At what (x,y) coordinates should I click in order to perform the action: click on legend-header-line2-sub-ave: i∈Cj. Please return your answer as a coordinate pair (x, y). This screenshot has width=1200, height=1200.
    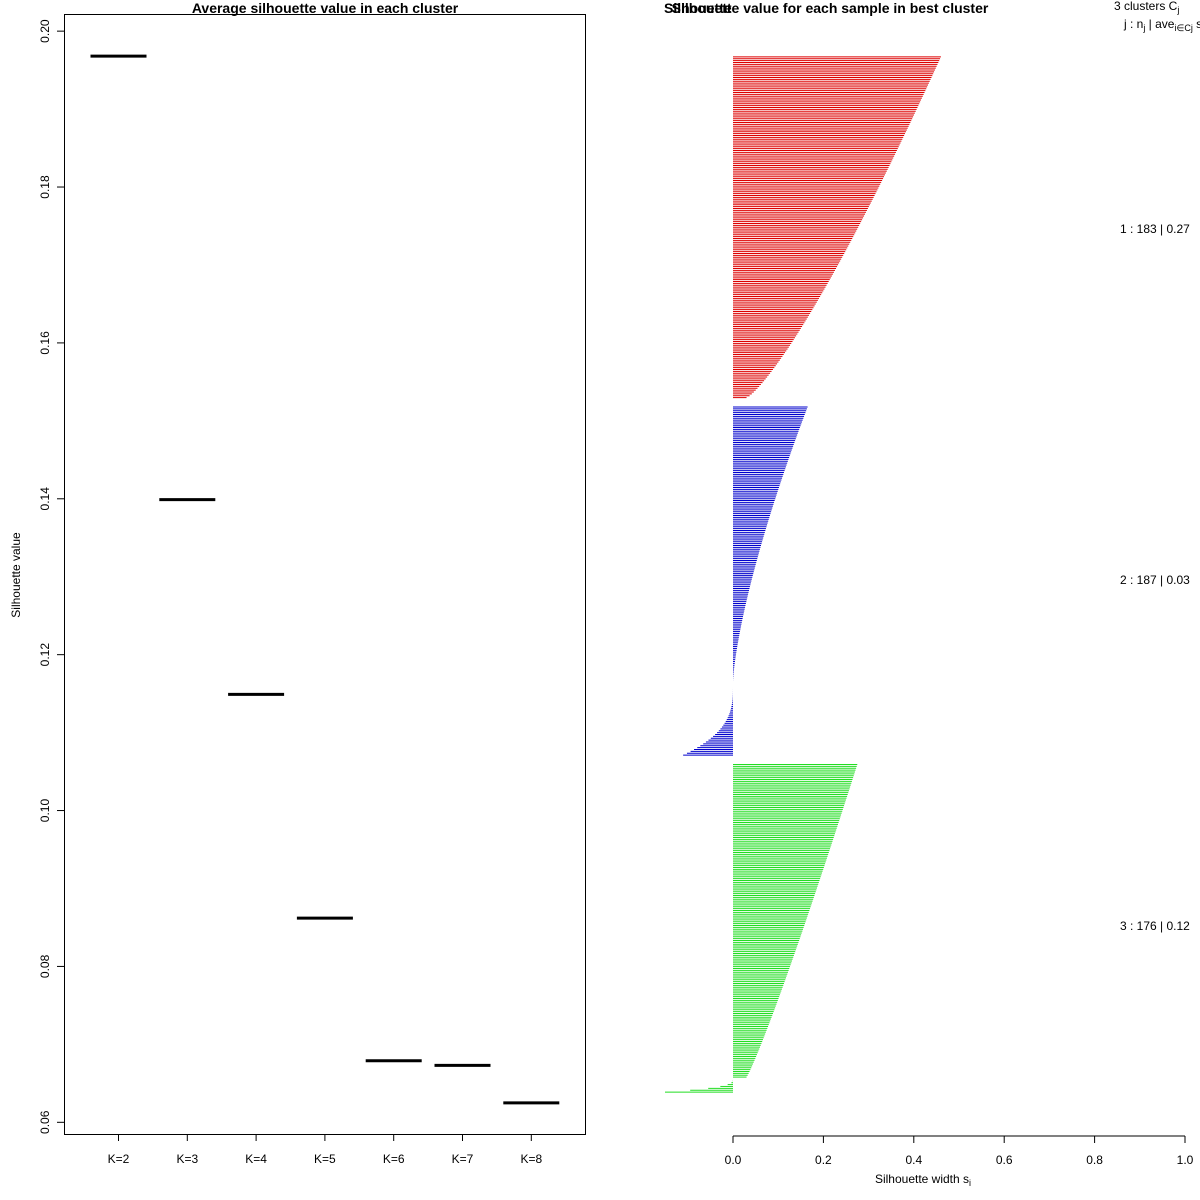
    Looking at the image, I should click on (1183, 28).